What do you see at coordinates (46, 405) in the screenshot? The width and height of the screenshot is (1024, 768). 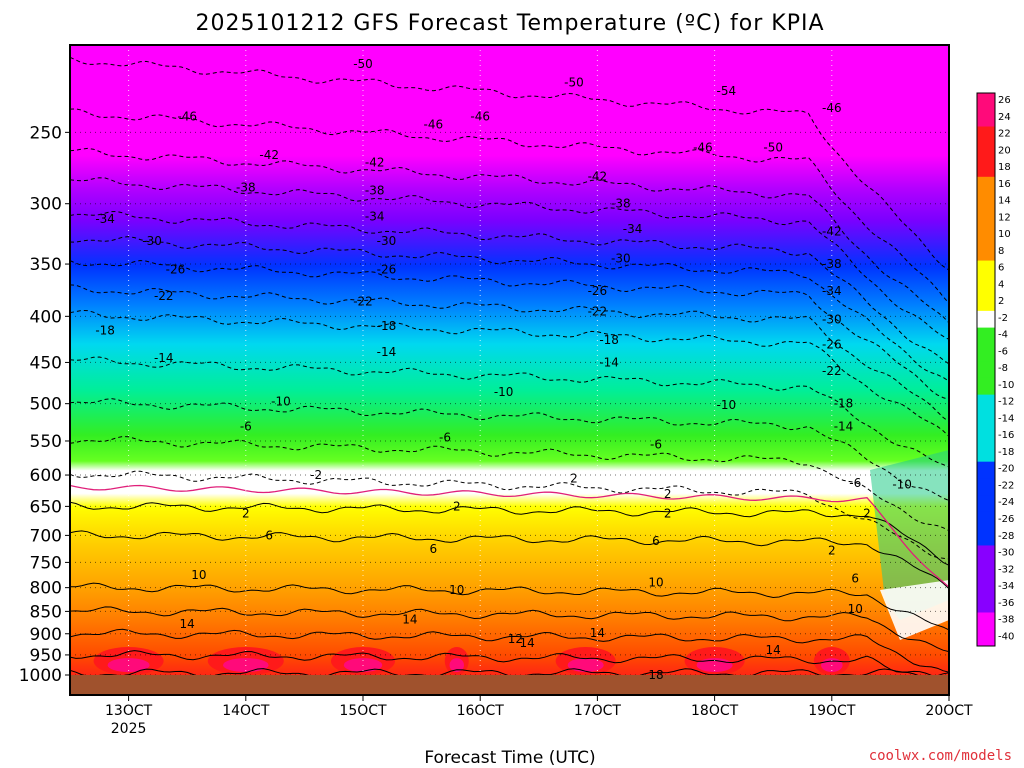 I see `y-tick-label: 500` at bounding box center [46, 405].